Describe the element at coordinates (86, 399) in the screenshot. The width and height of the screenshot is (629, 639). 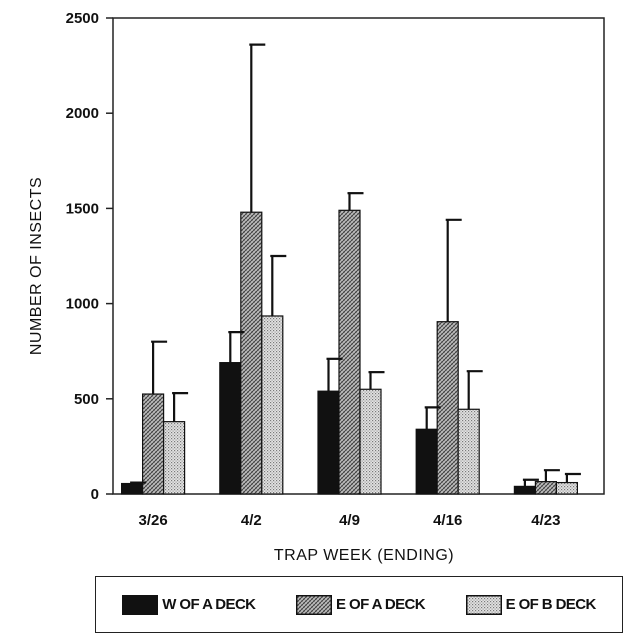
I see `y-tick-label: 500` at that location.